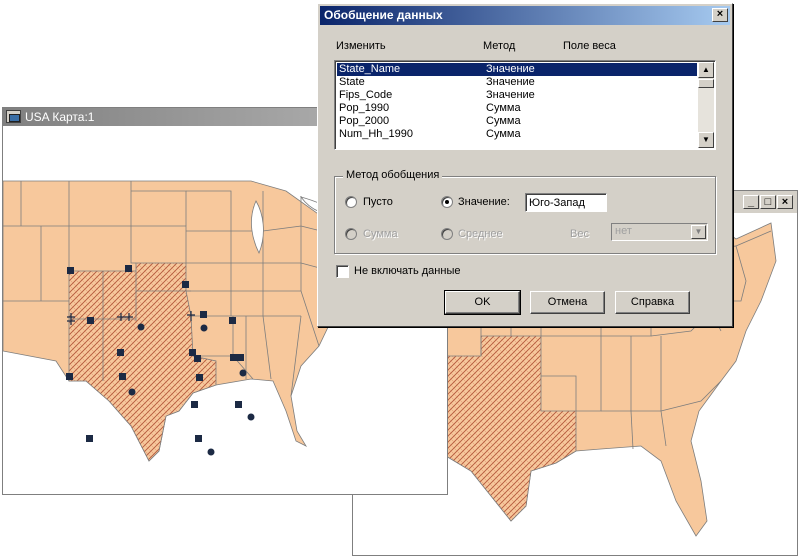 This screenshot has width=800, height=558. What do you see at coordinates (482, 302) in the screenshot?
I see `ok-button: OK` at bounding box center [482, 302].